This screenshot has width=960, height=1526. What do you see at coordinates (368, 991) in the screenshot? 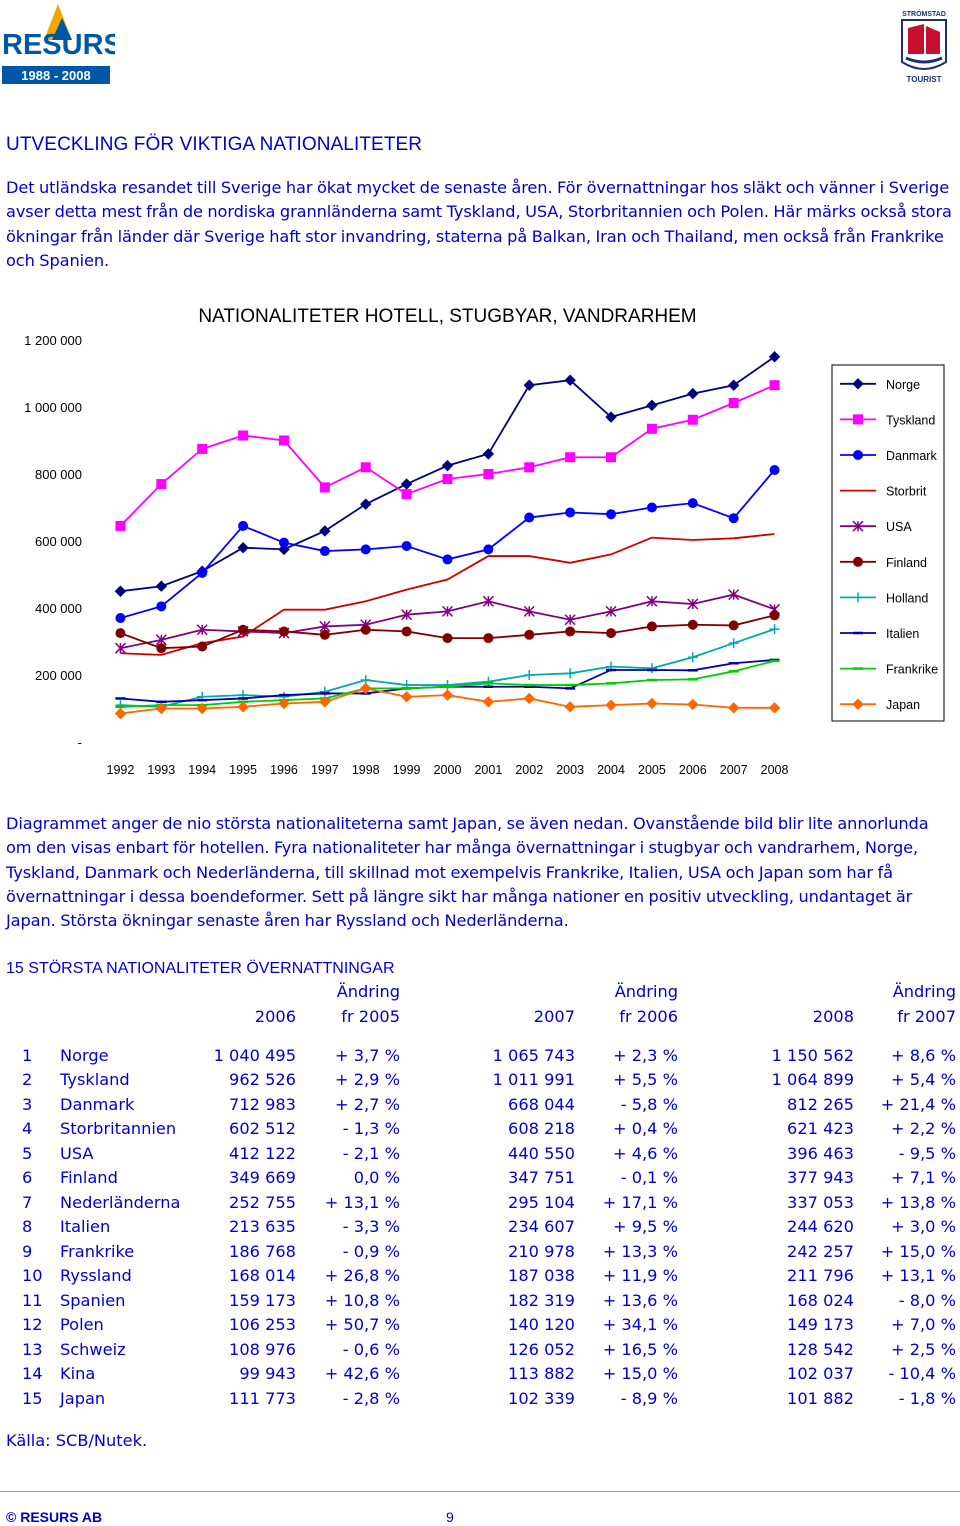
I see `header-change-1: Ändring` at bounding box center [368, 991].